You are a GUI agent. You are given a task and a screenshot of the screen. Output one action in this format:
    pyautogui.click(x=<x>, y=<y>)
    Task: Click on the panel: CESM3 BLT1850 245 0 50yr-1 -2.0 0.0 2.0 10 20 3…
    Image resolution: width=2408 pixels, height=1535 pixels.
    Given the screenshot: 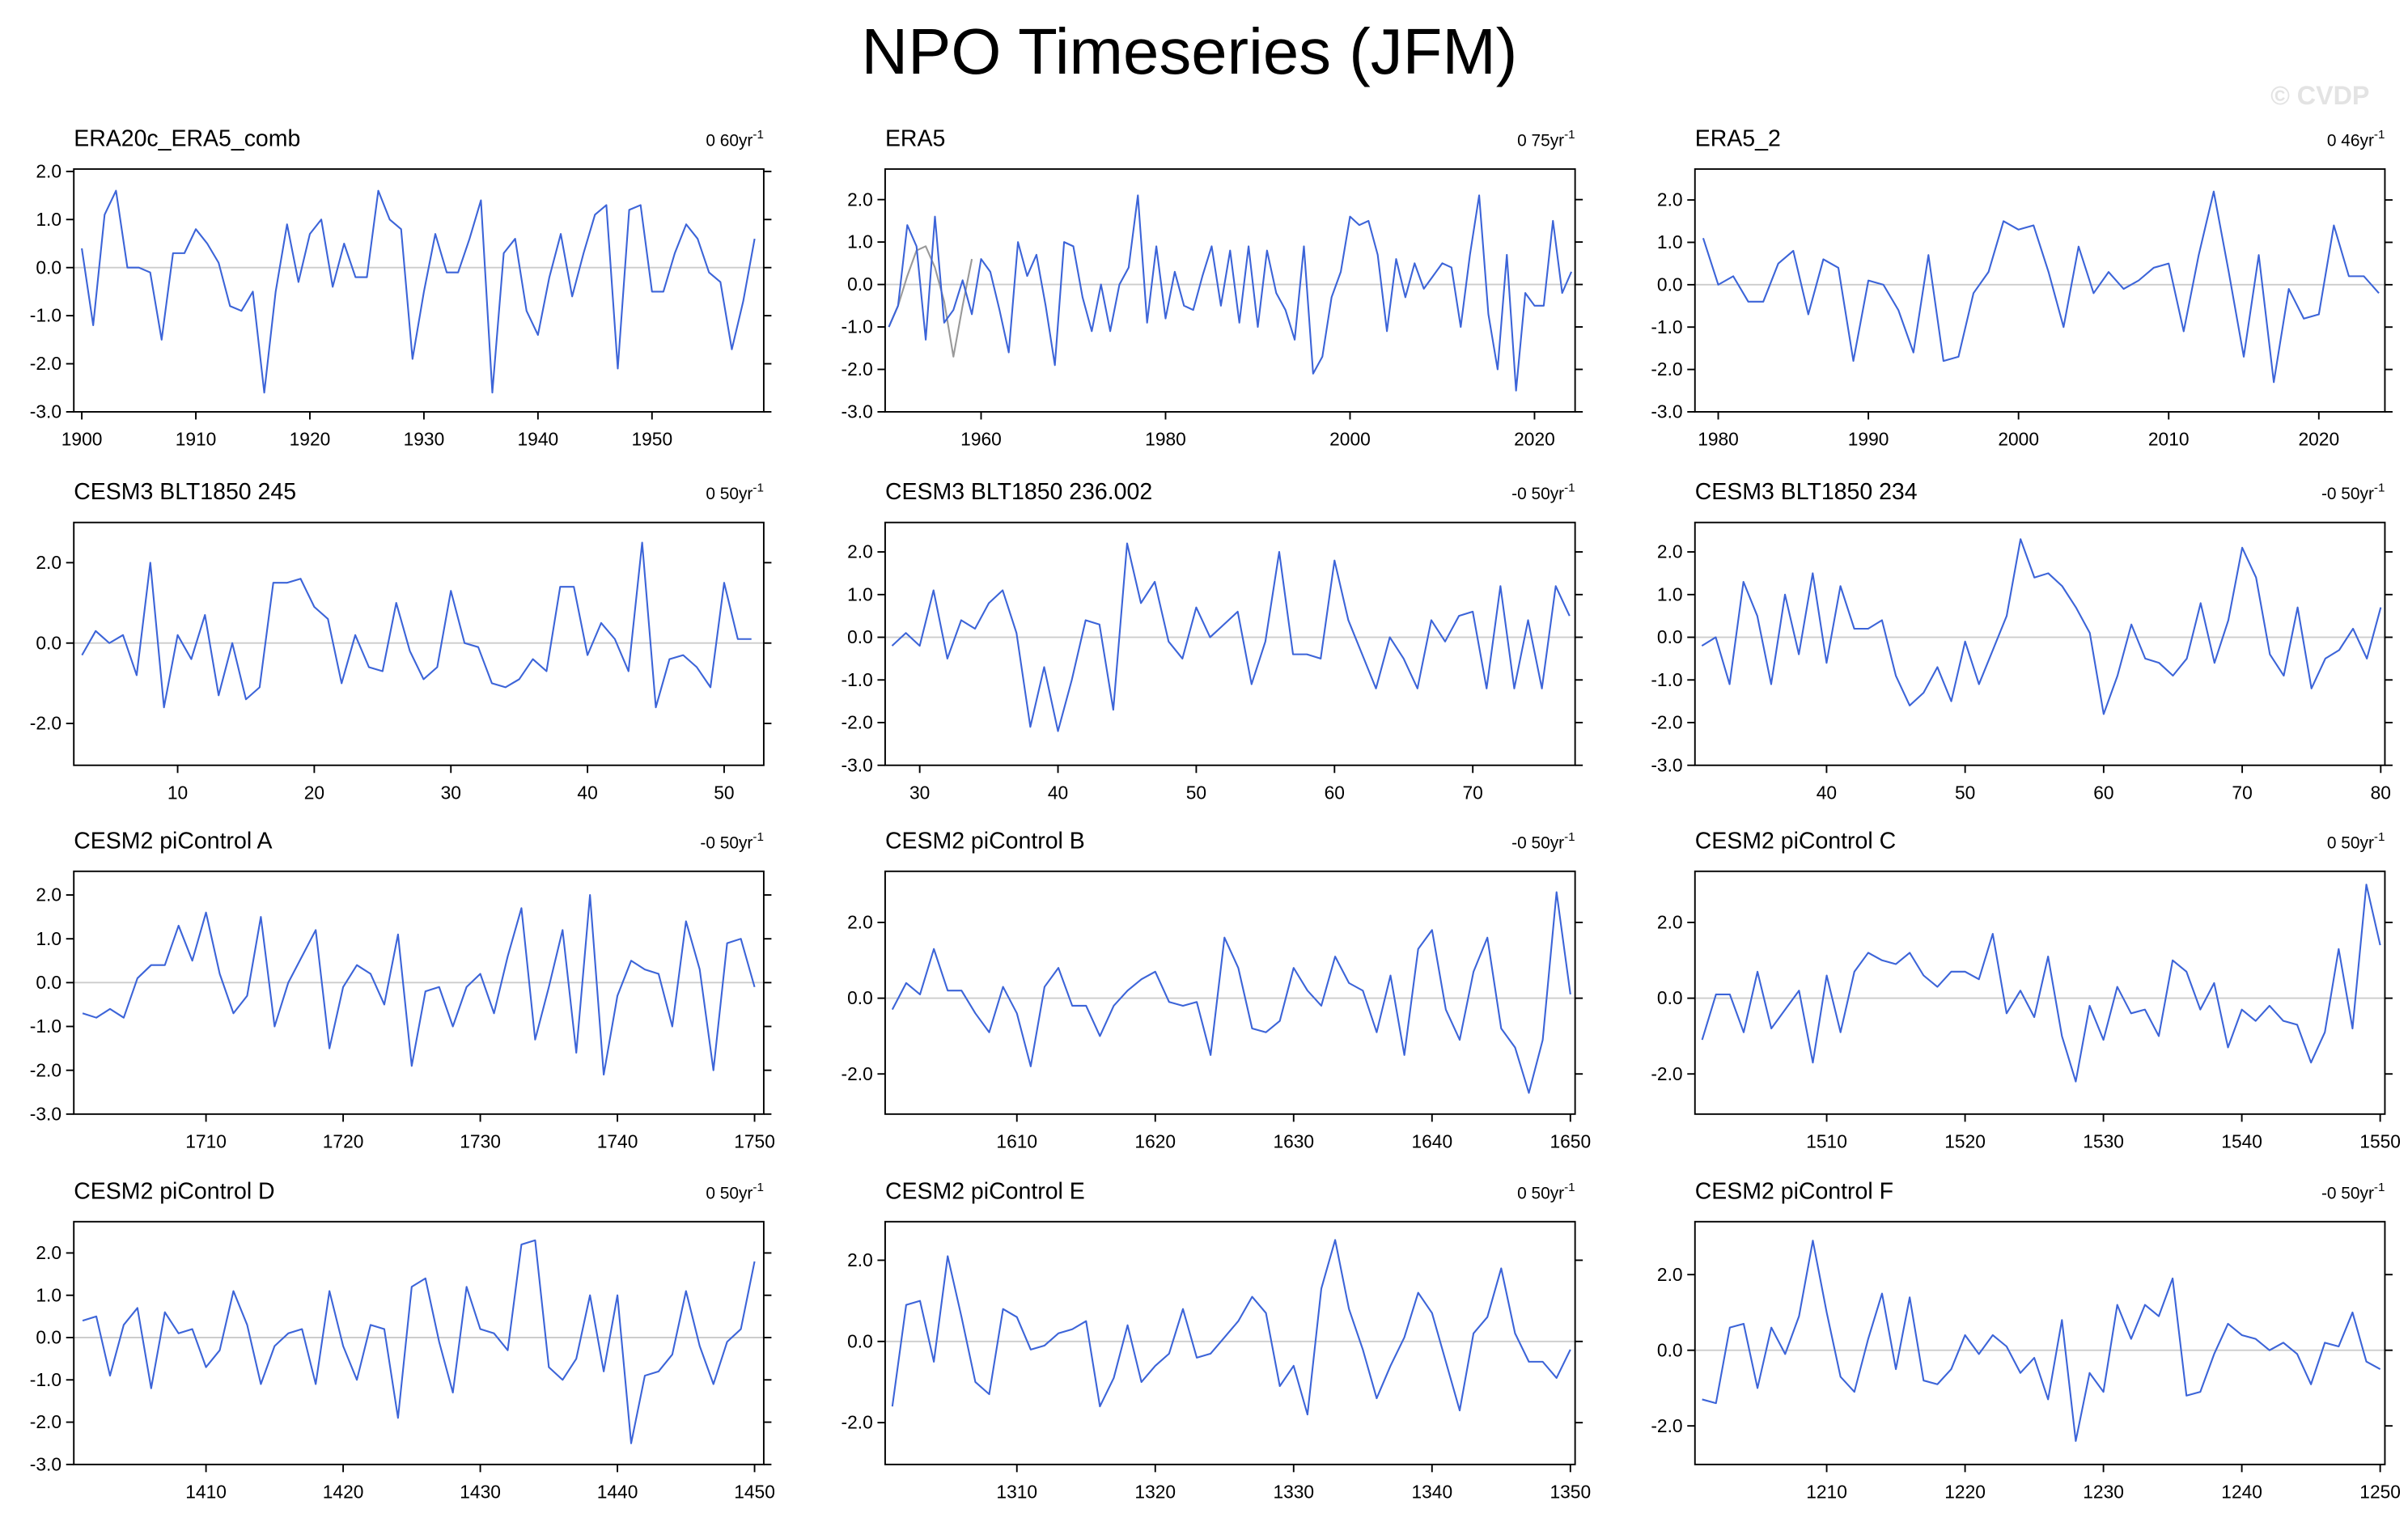 What is the action you would take?
    pyautogui.click(x=401, y=641)
    